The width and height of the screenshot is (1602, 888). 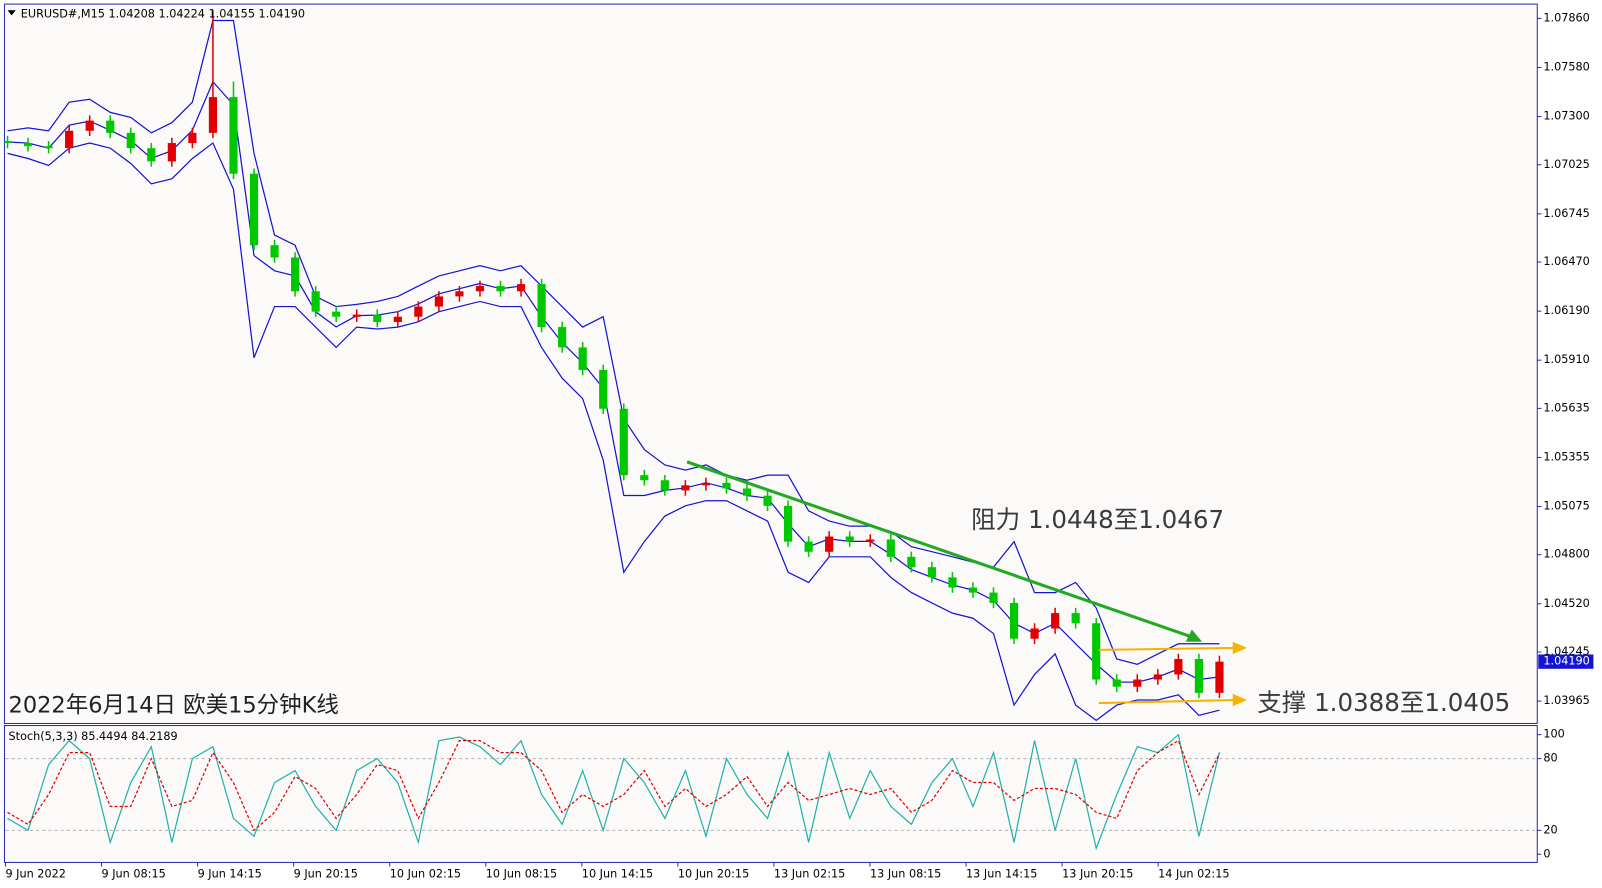 I want to click on y-tick-label: 1.04800, so click(x=1566, y=554).